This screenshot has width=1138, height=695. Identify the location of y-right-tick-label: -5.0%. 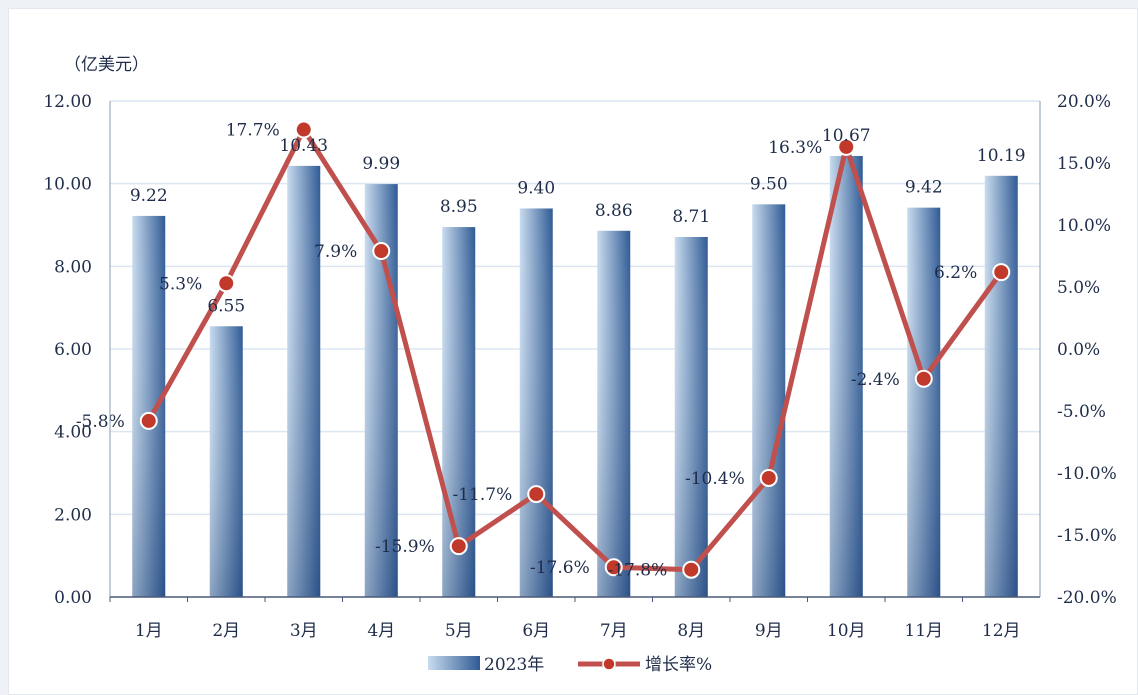
(1081, 412).